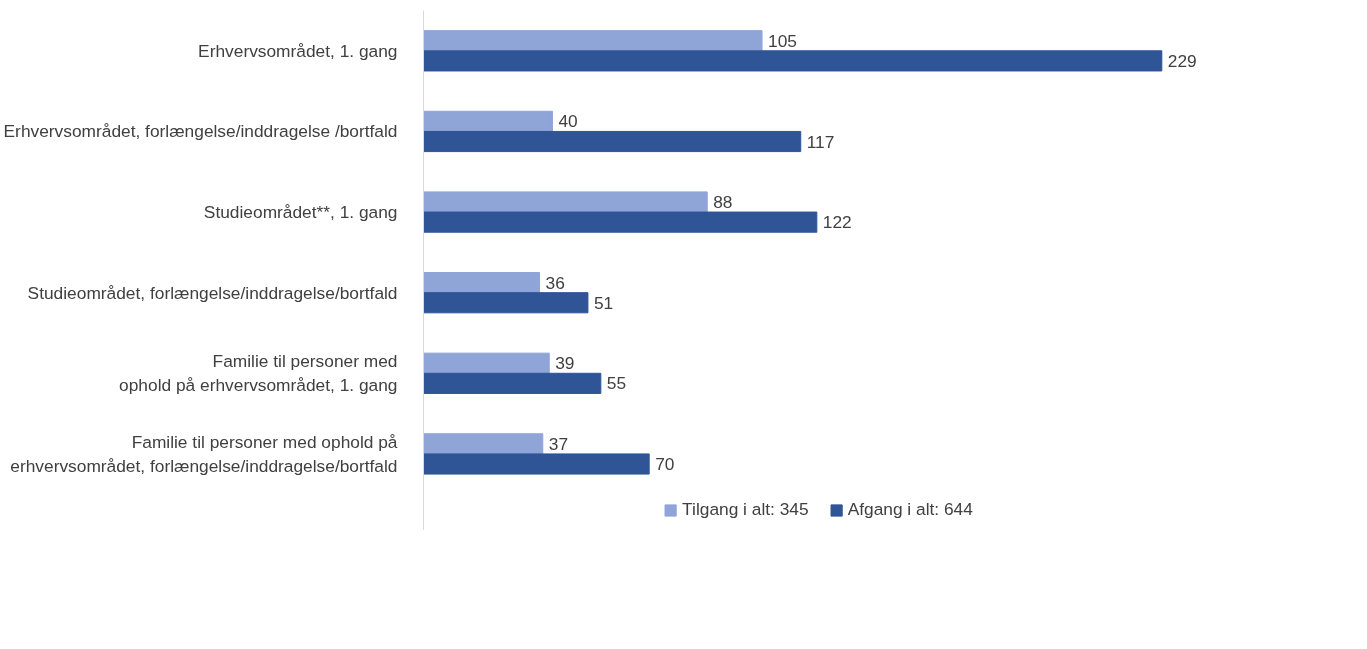 The image size is (1367, 649). Describe the element at coordinates (555, 282) in the screenshot. I see `data-label: 36` at that location.